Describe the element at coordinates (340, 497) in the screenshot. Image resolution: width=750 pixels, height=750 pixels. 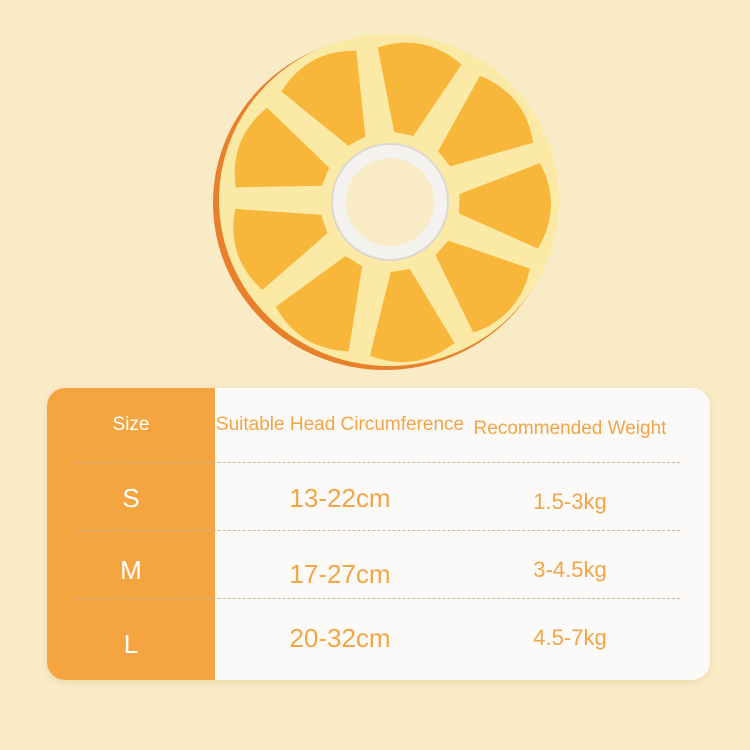
I see `row-s-head: 13-22cm` at that location.